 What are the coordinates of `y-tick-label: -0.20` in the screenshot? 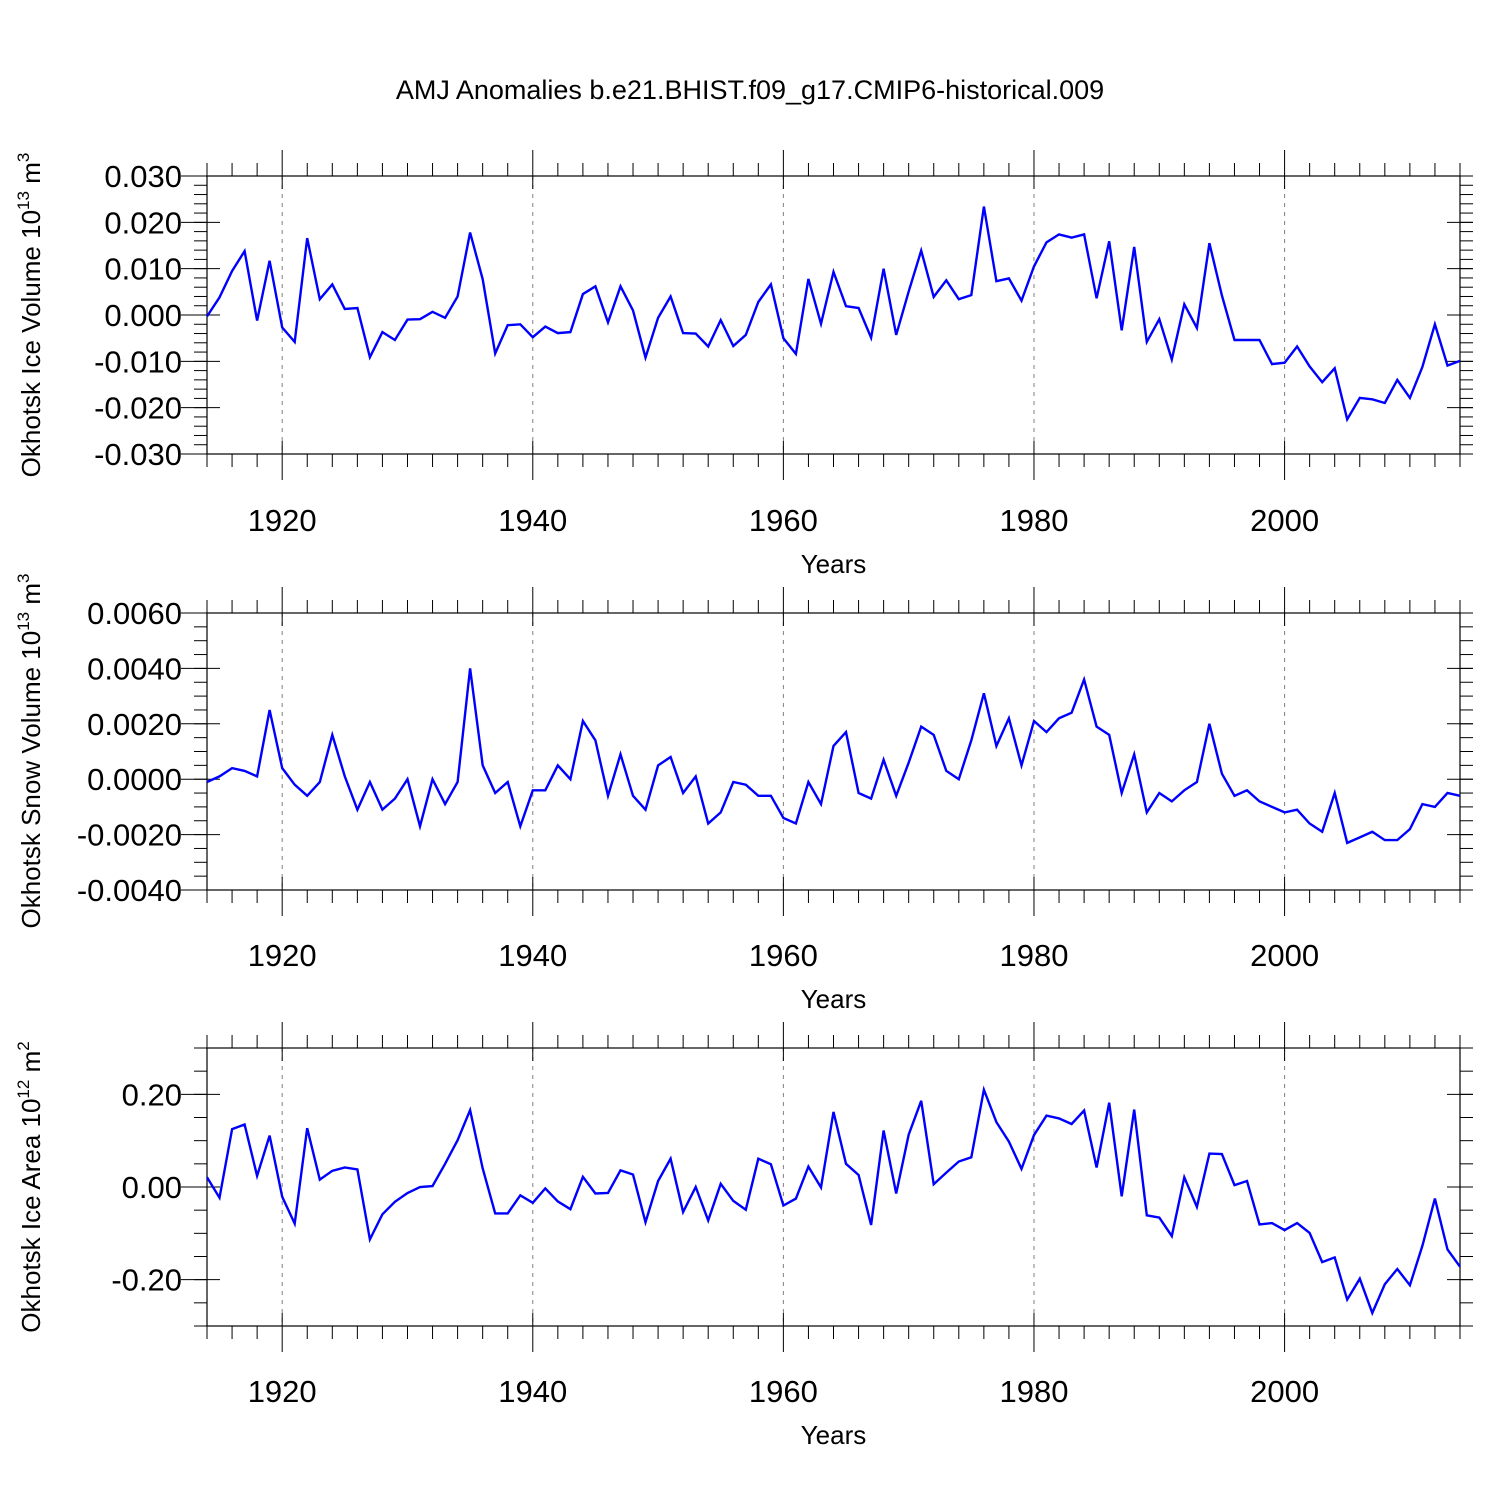 It's located at (146, 1280).